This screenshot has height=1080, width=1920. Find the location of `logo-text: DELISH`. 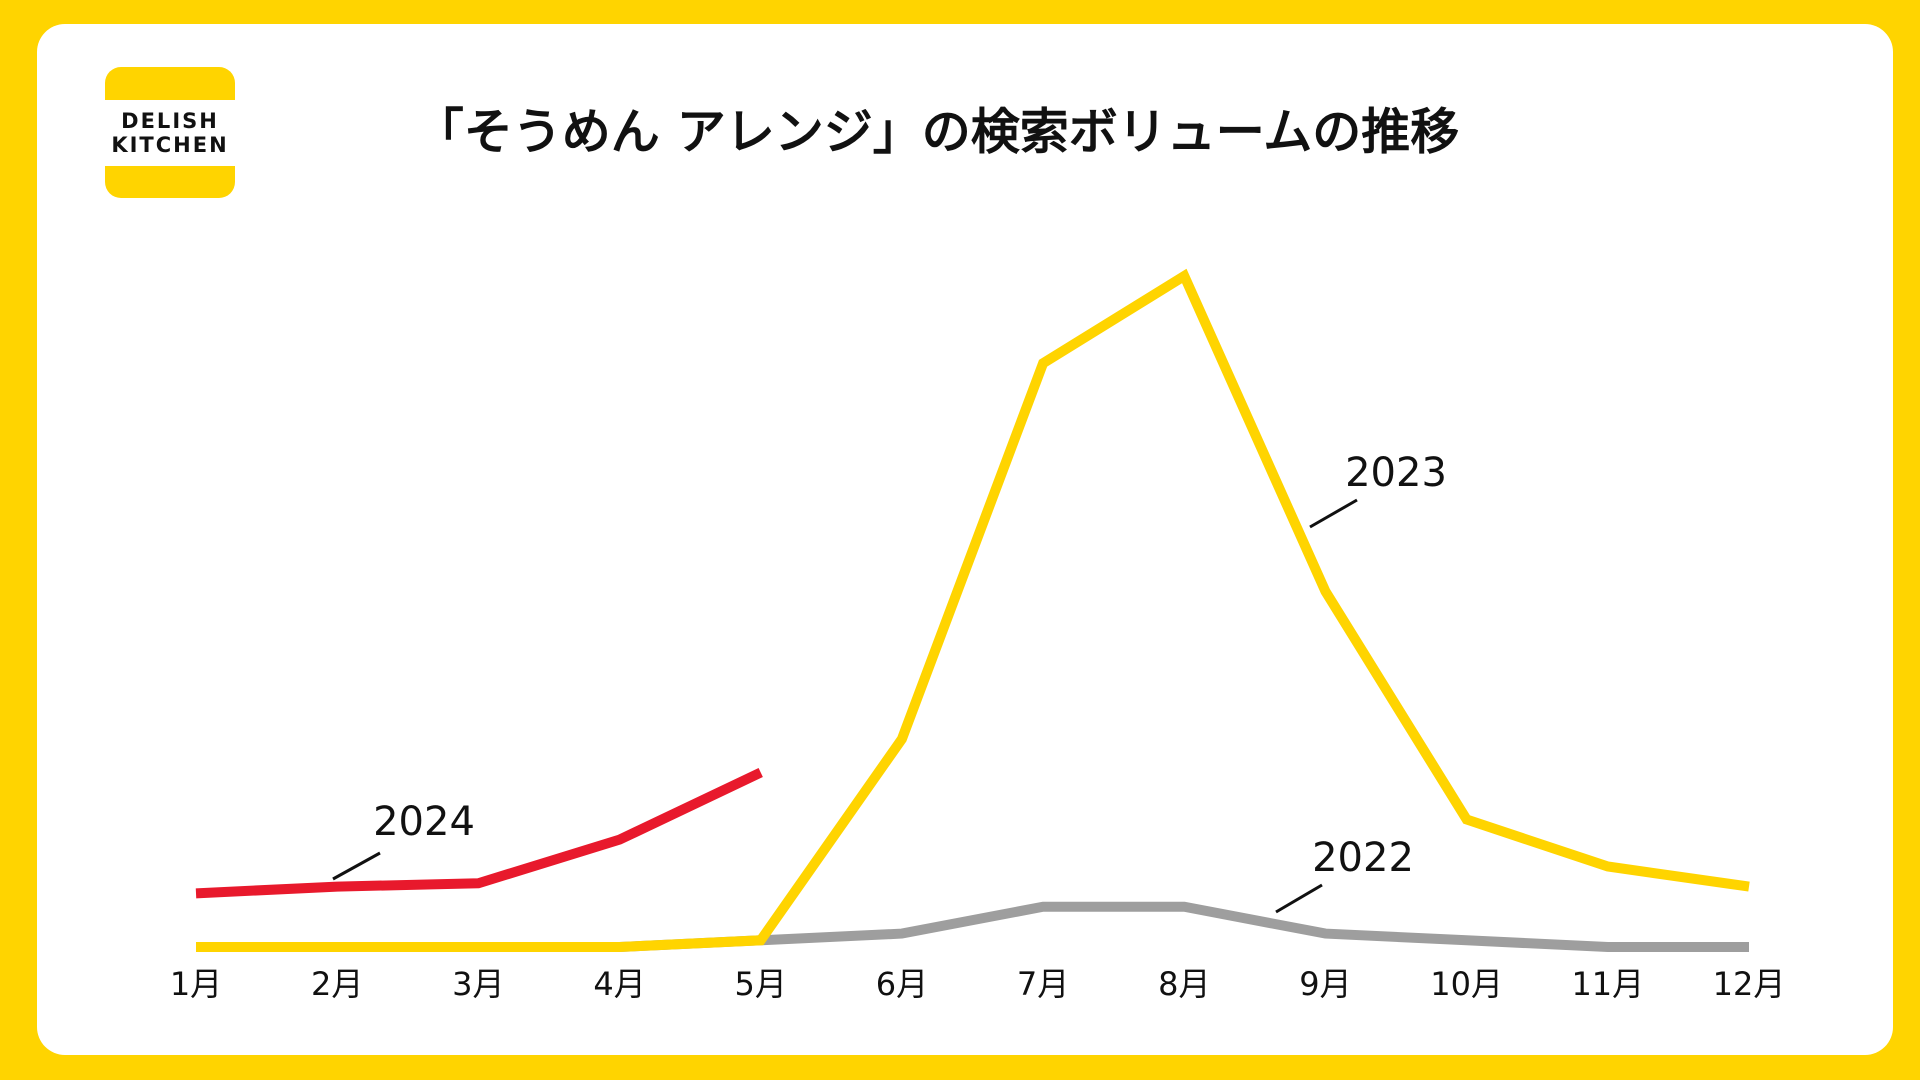

logo-text: DELISH is located at coordinates (170, 121).